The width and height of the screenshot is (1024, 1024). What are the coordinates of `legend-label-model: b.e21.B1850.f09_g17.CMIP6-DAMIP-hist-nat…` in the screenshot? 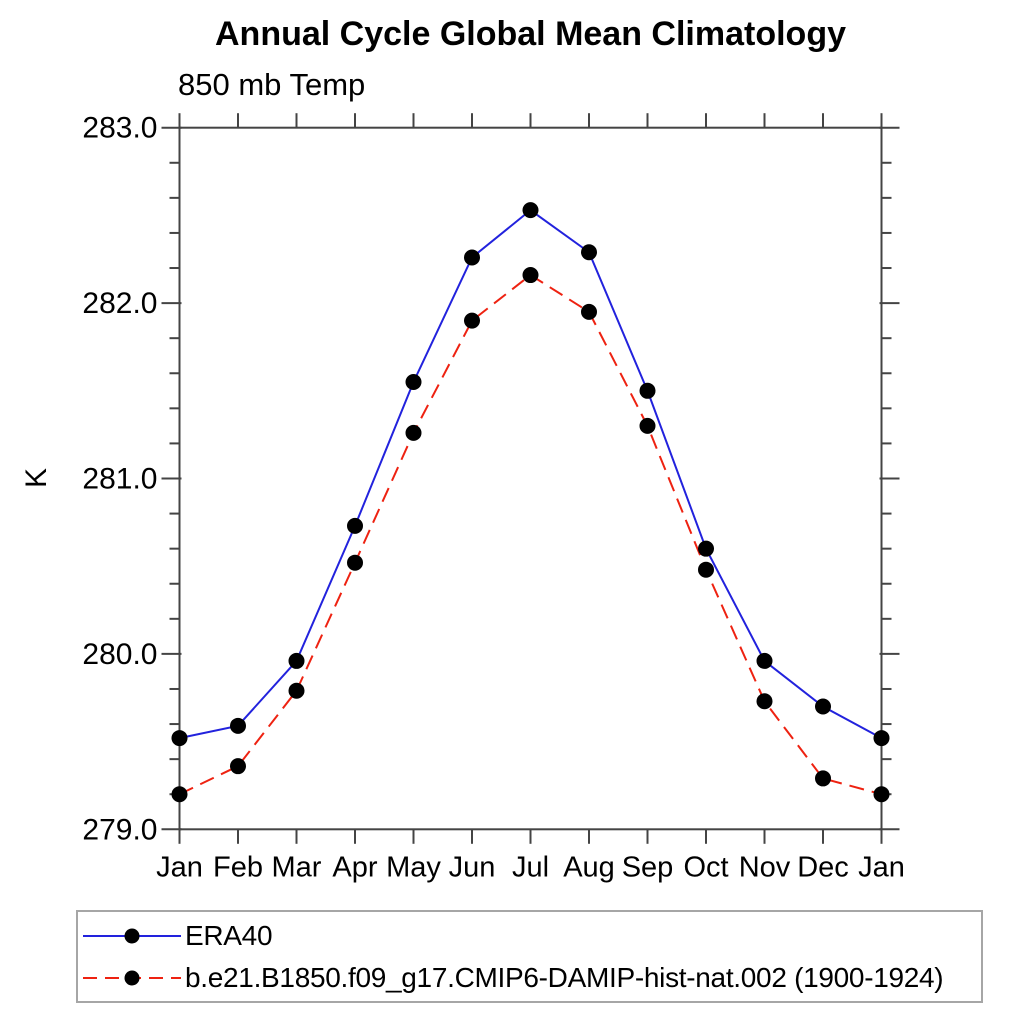 It's located at (564, 977).